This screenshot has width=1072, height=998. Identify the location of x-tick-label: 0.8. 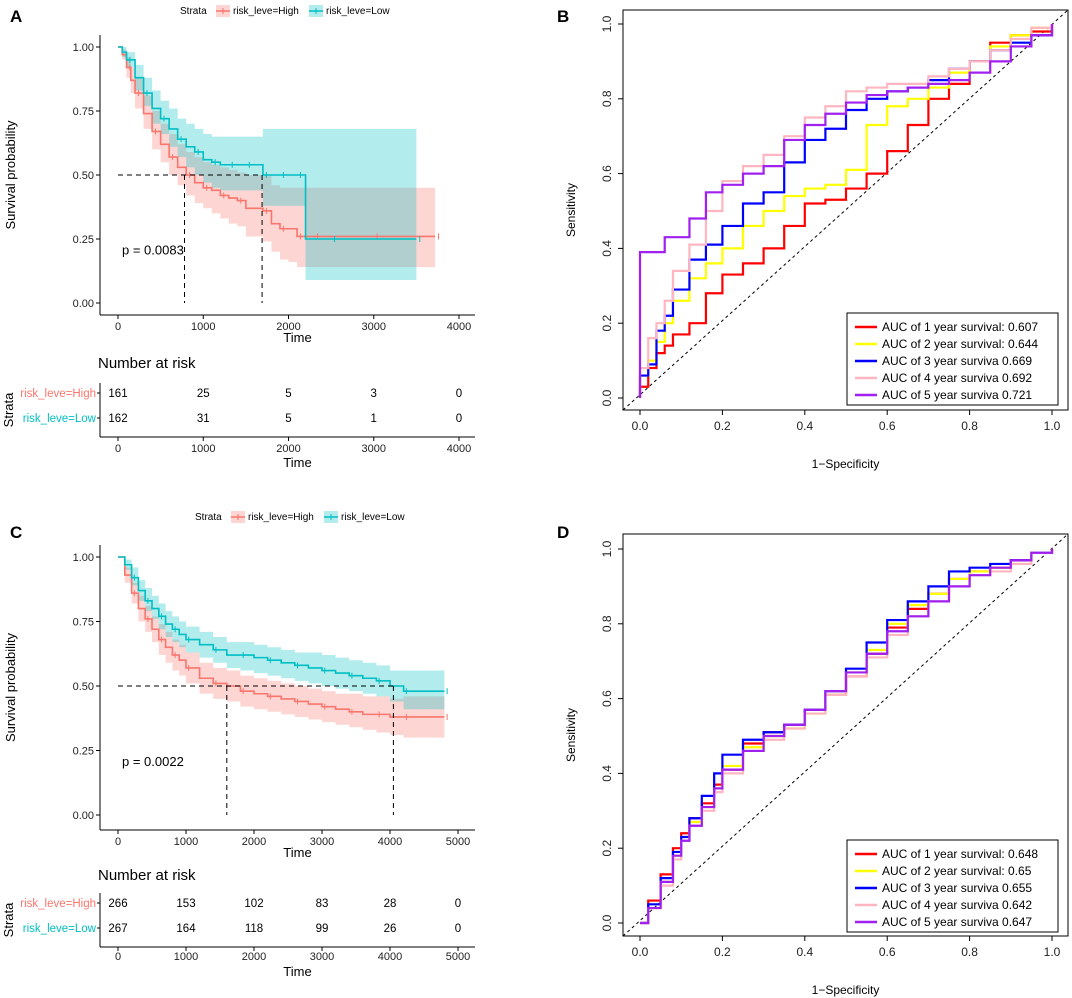
(969, 426).